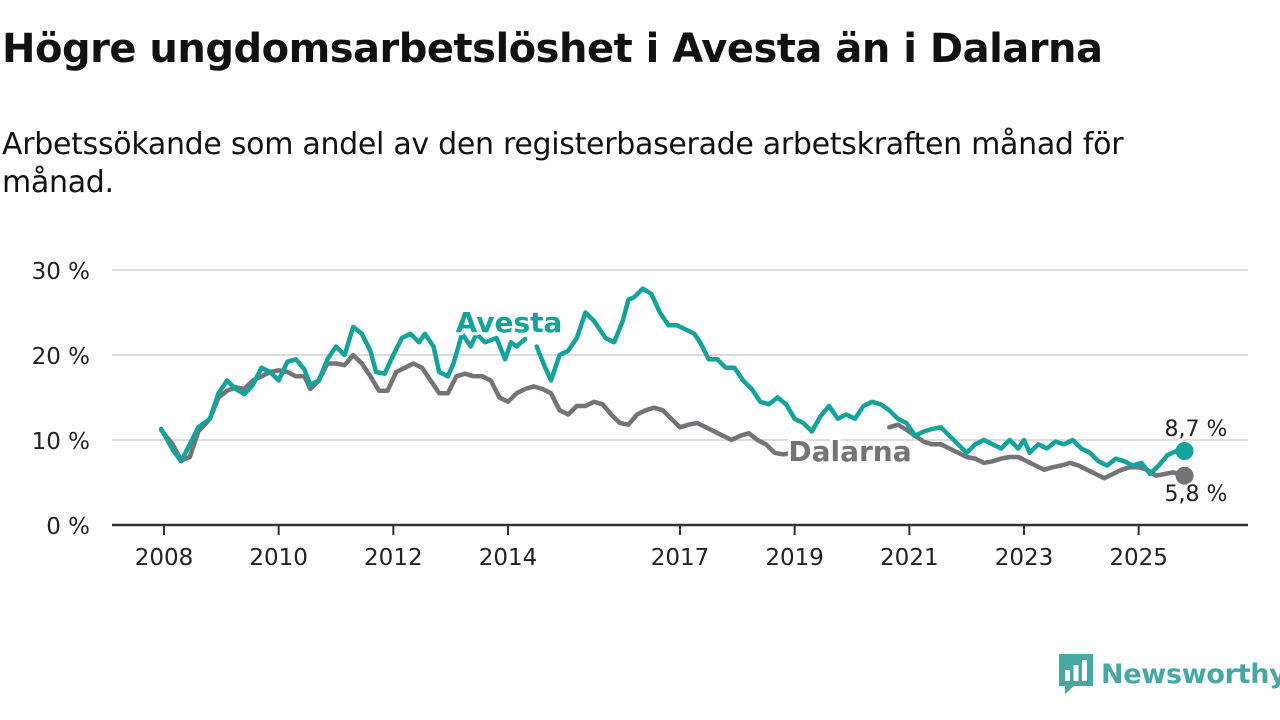 This screenshot has height=720, width=1280. What do you see at coordinates (680, 558) in the screenshot?
I see `x-tick-label: 2017` at bounding box center [680, 558].